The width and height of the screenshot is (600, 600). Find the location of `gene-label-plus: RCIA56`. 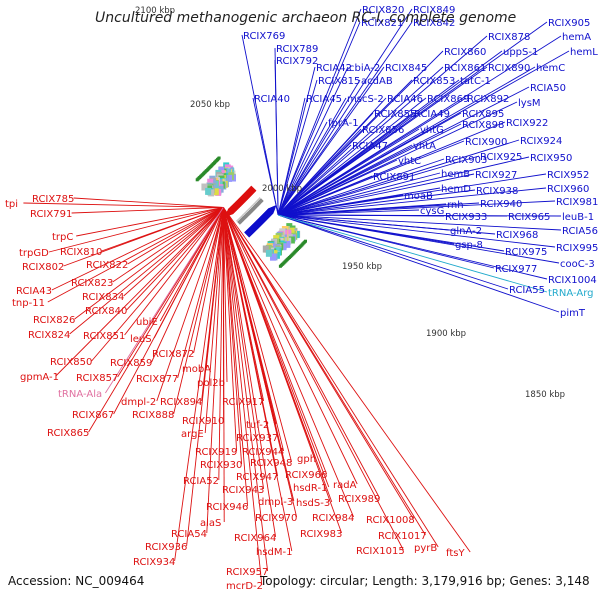

gene-label-plus: RCIA56 is located at coordinates (580, 231).